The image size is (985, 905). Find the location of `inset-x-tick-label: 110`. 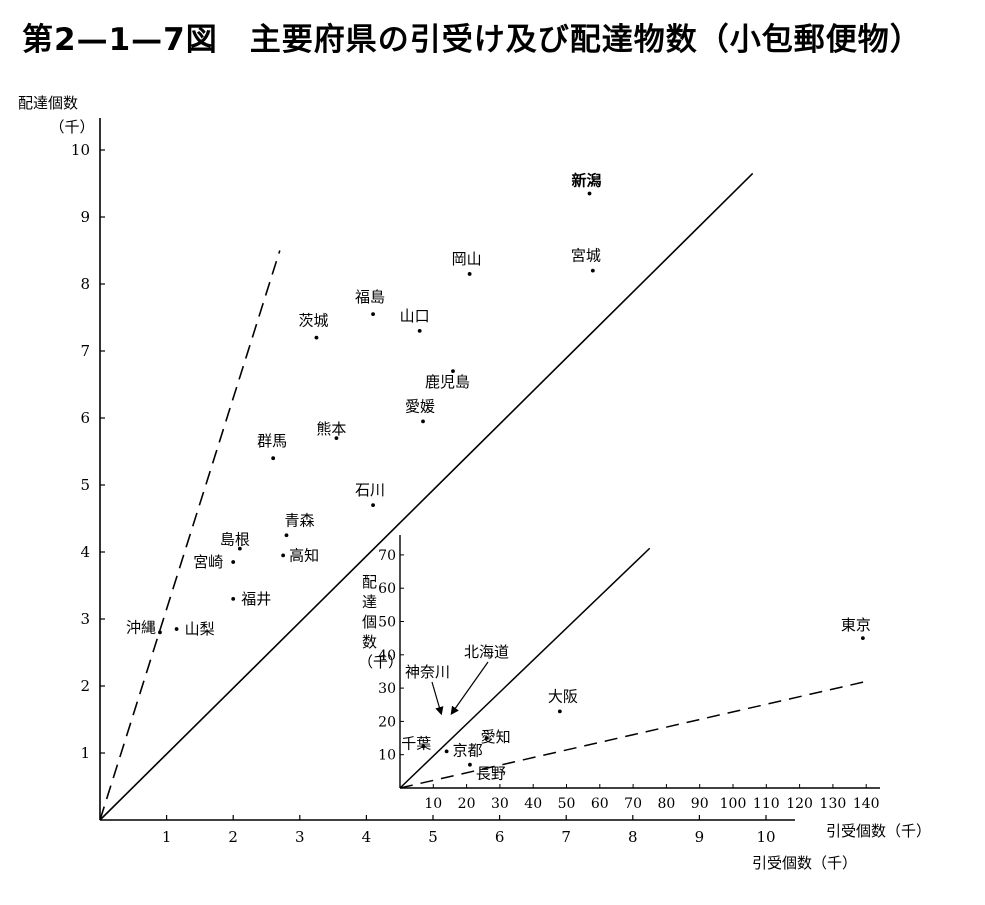

inset-x-tick-label: 110 is located at coordinates (766, 804).